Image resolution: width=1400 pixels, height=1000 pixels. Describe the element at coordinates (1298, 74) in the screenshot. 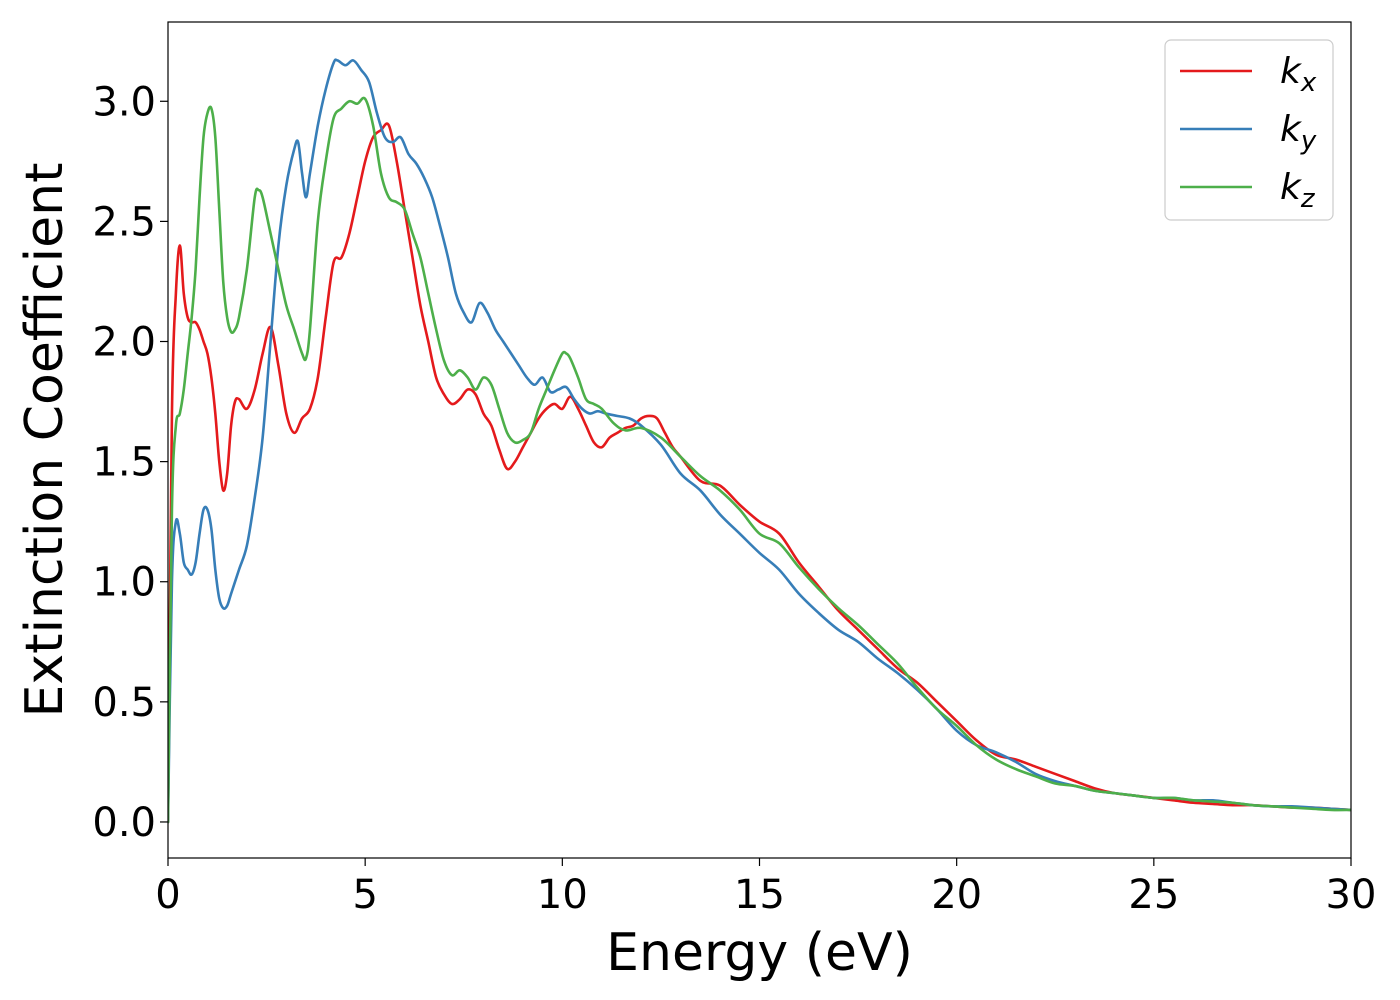

I see `legend-label-kx: kx` at that location.